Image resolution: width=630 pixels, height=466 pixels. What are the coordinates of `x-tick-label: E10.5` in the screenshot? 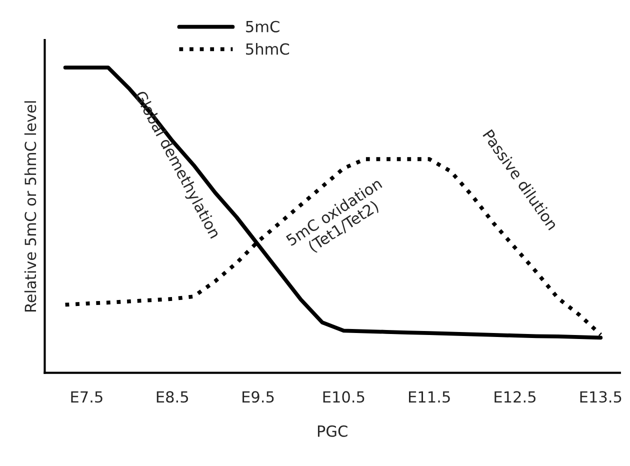 It's located at (343, 397).